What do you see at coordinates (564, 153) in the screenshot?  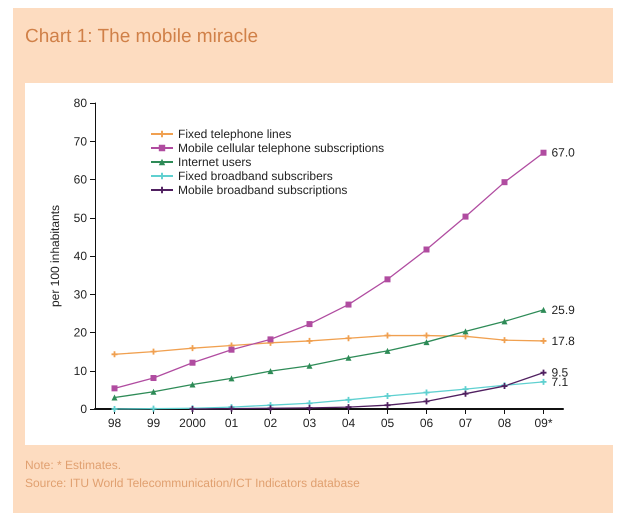 I see `data-label: 67.0` at bounding box center [564, 153].